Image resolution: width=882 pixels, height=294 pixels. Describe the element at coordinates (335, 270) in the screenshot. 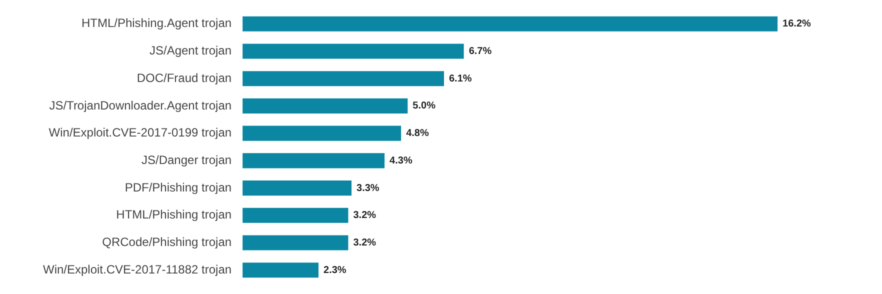

I see `data-label: 2.3%` at that location.